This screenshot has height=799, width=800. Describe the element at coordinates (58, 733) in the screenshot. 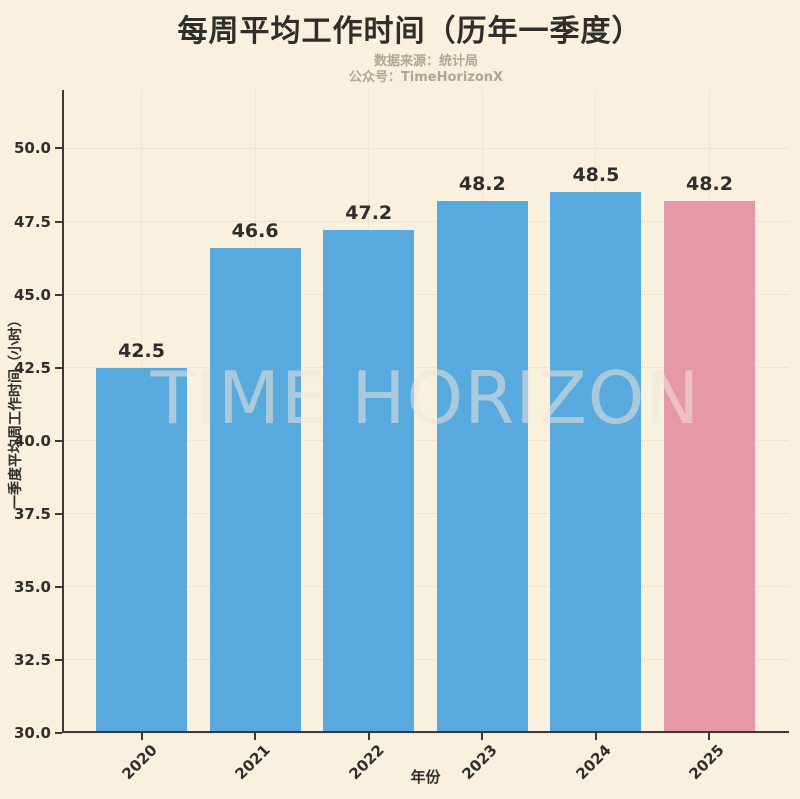

I see `y-tick-mark-30.0` at that location.